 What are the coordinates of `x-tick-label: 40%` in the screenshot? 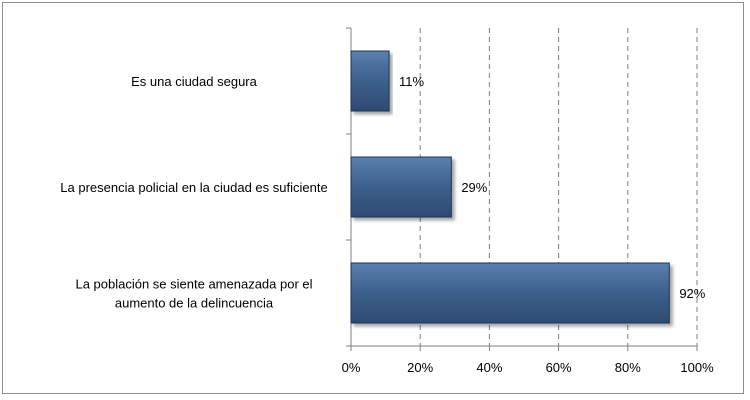 It's located at (489, 367).